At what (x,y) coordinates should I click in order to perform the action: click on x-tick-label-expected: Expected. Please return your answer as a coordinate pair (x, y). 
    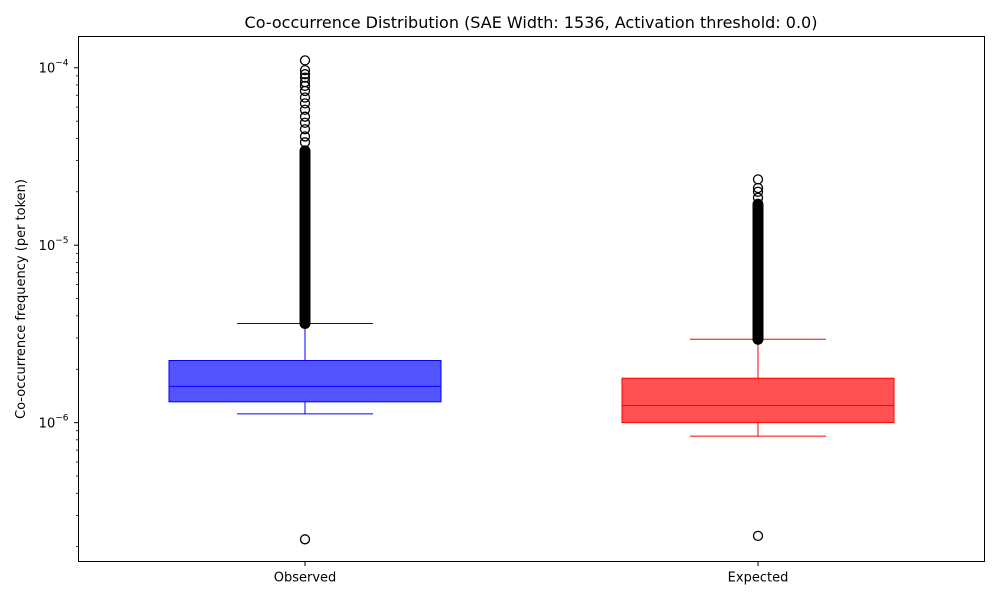
    Looking at the image, I should click on (758, 578).